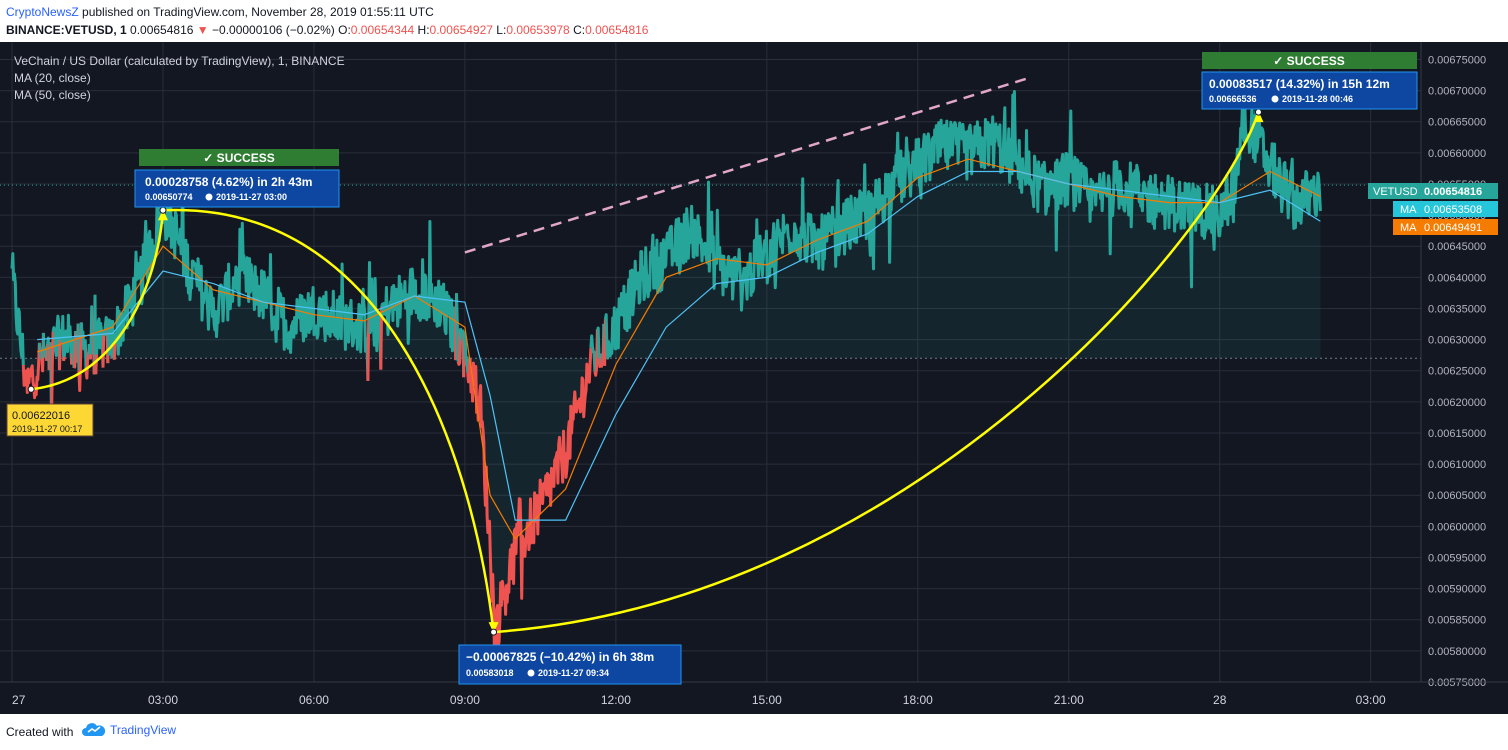 This screenshot has width=1508, height=750. What do you see at coordinates (169, 197) in the screenshot?
I see `callout-1-price: 0.00650774` at bounding box center [169, 197].